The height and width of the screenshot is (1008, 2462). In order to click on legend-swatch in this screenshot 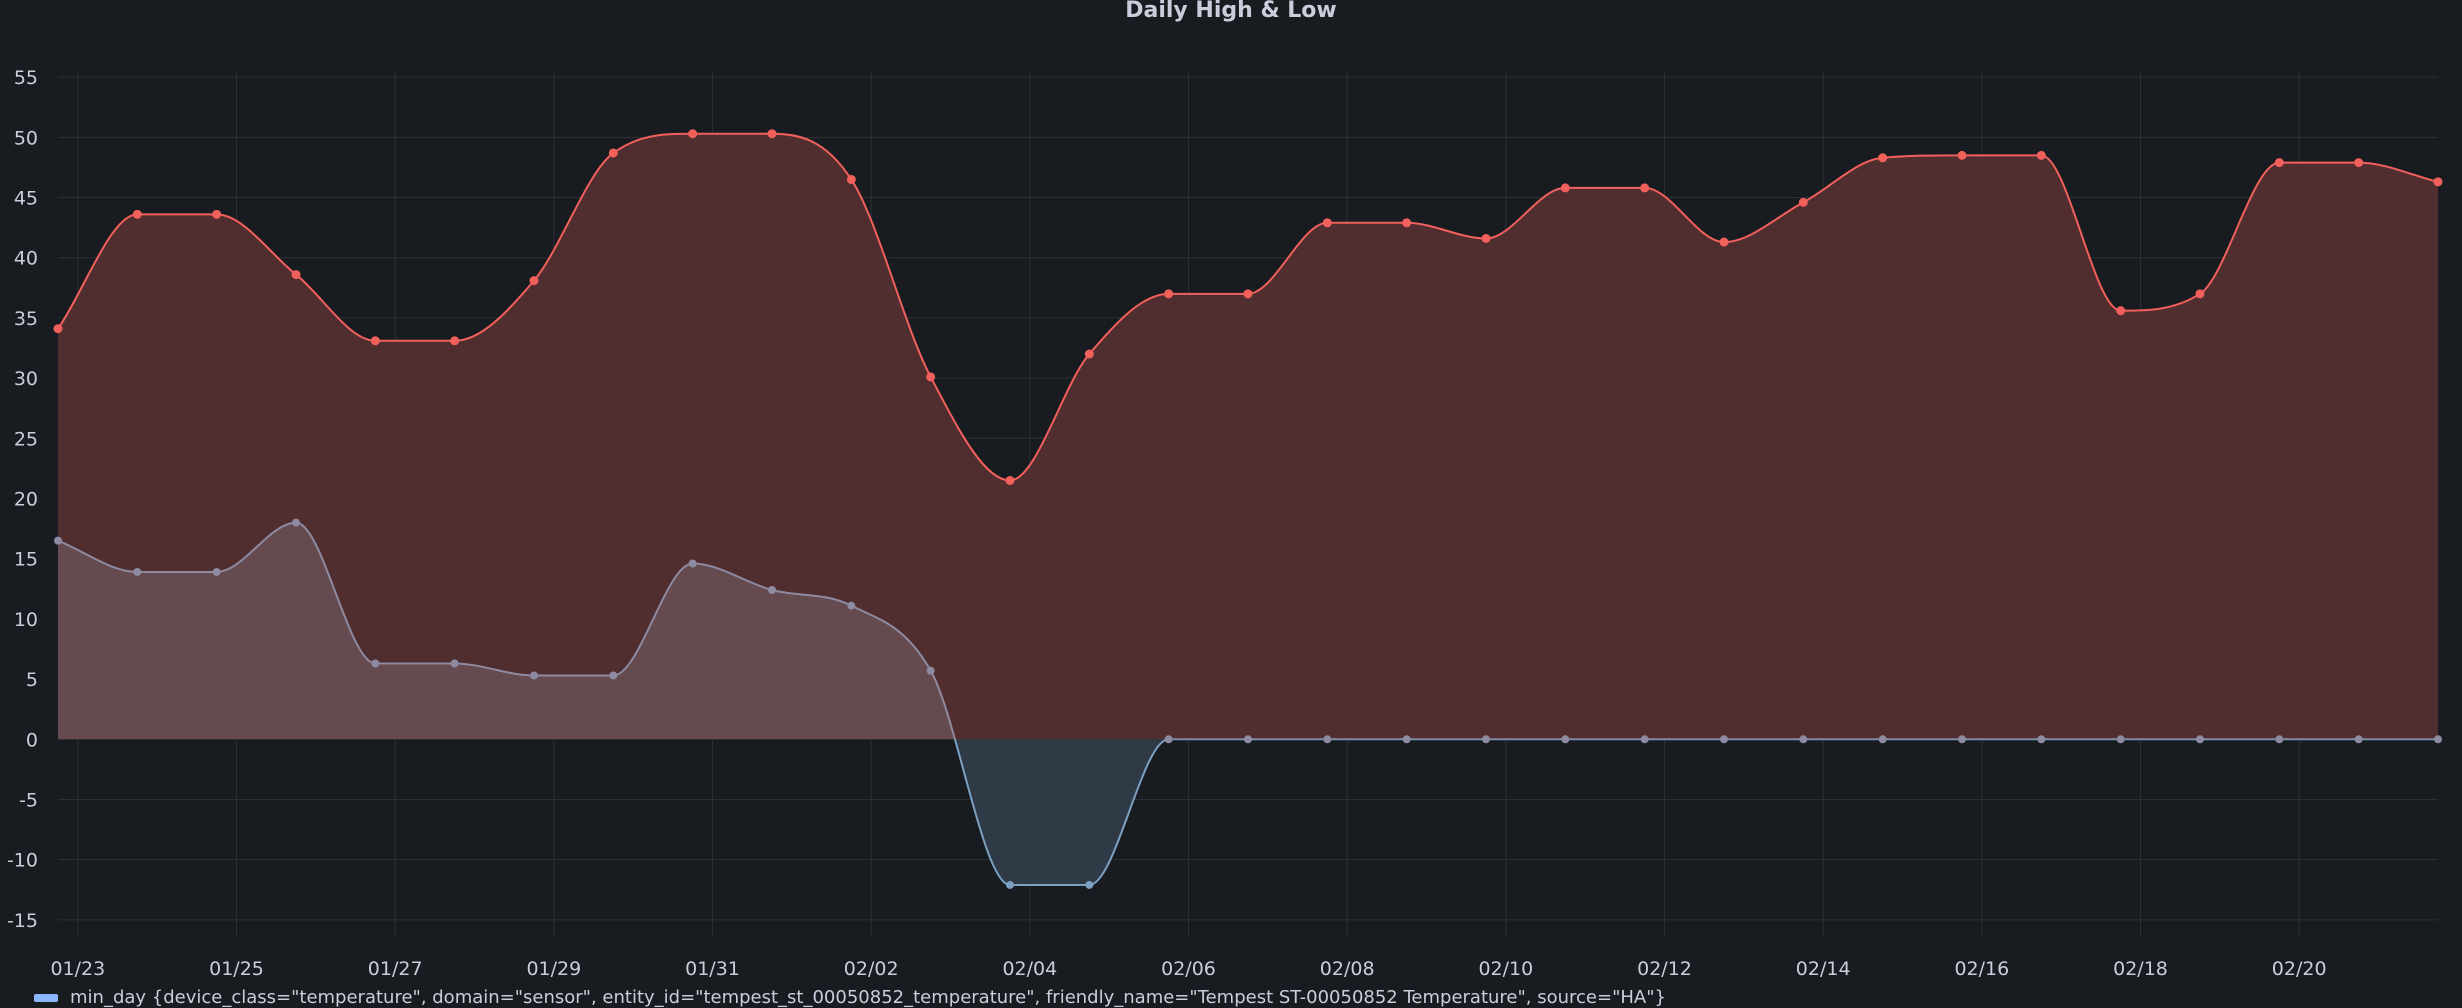, I will do `click(46, 998)`.